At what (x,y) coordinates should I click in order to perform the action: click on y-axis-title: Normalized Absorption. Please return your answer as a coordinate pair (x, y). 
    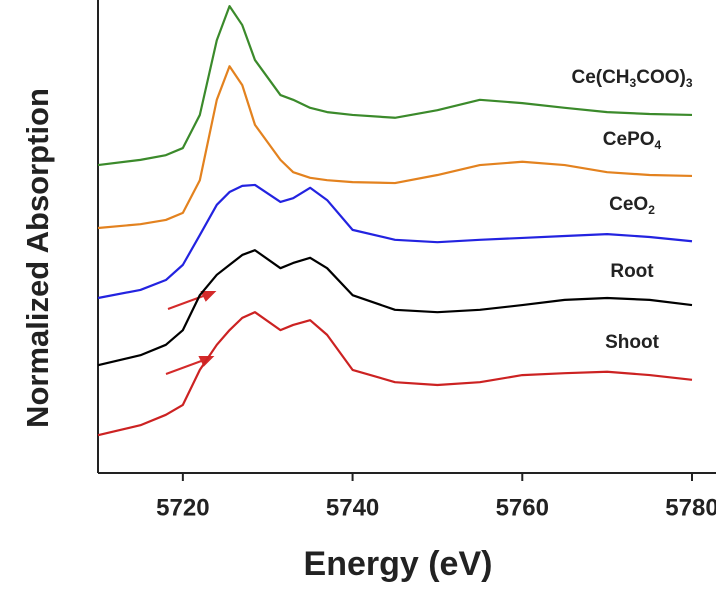
    Looking at the image, I should click on (37, 258).